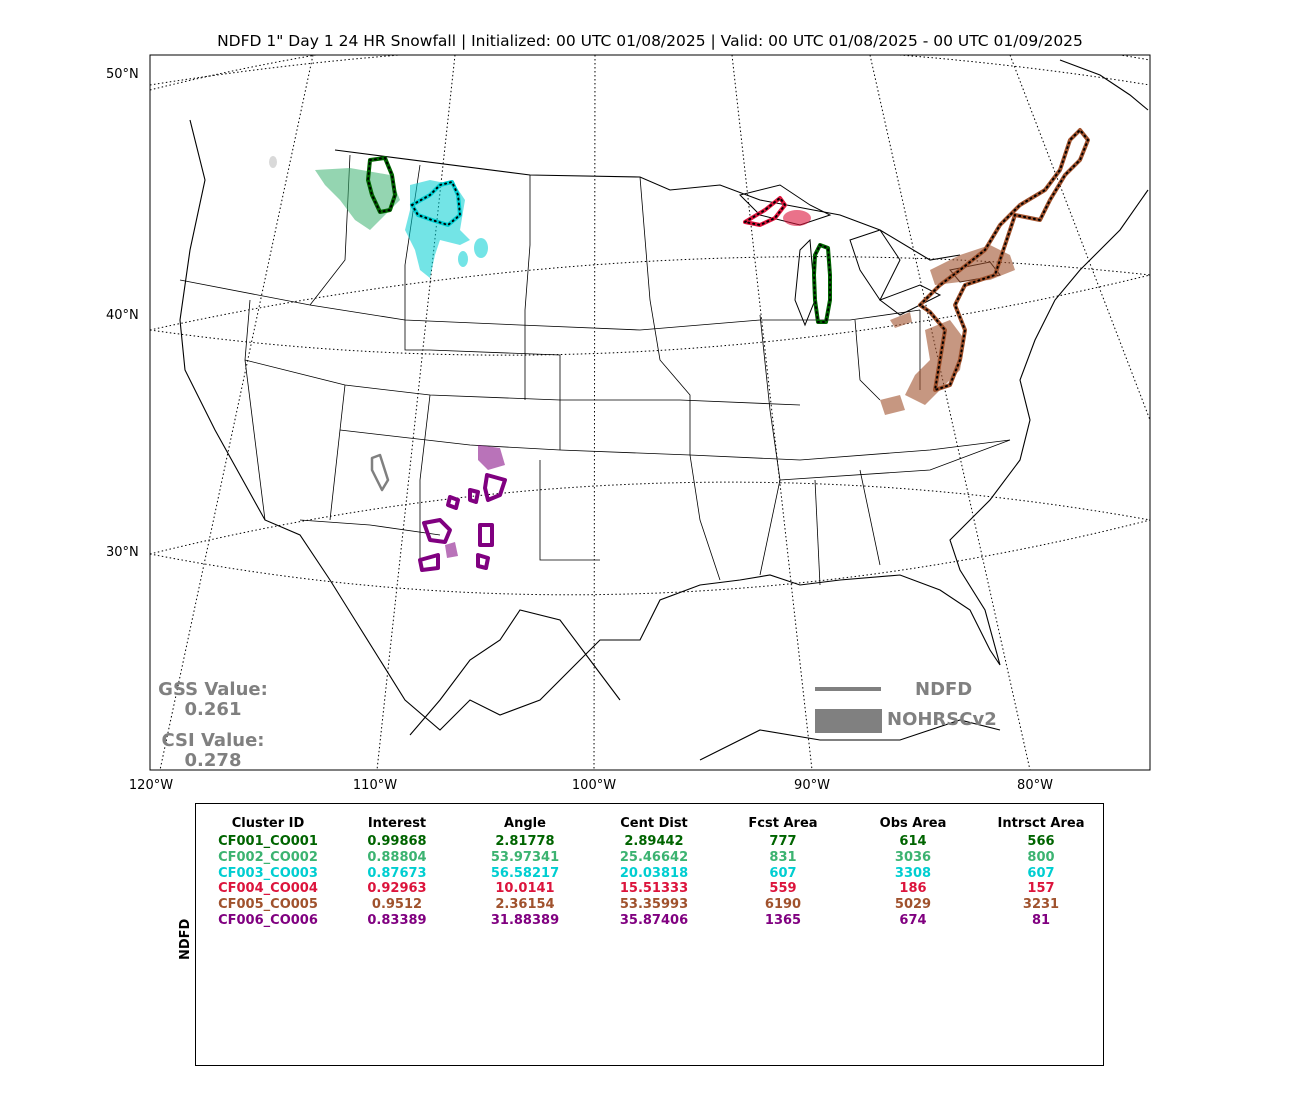 The width and height of the screenshot is (1300, 1100). I want to click on col-header-fcst-area: Fcst Area, so click(783, 823).